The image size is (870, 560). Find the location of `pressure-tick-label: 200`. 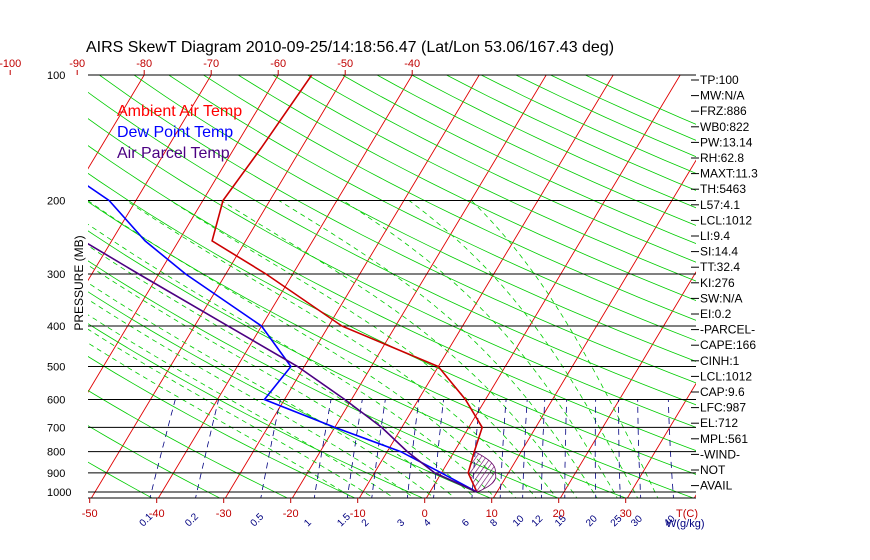

pressure-tick-label: 200 is located at coordinates (56, 202).